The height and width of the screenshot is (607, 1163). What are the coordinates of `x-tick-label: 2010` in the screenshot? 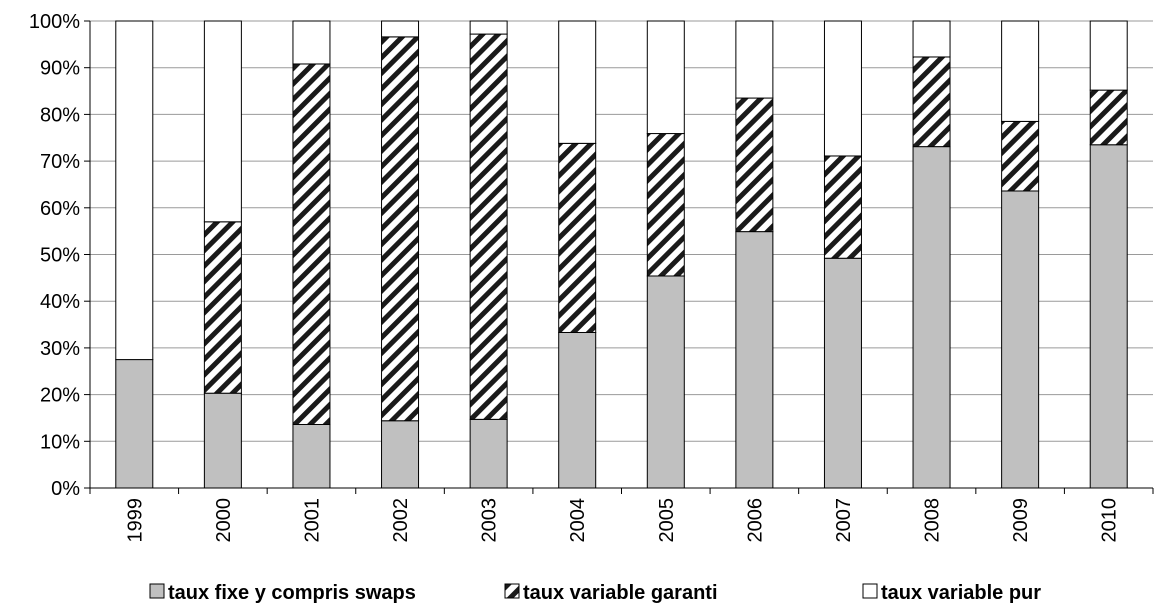 It's located at (1110, 520).